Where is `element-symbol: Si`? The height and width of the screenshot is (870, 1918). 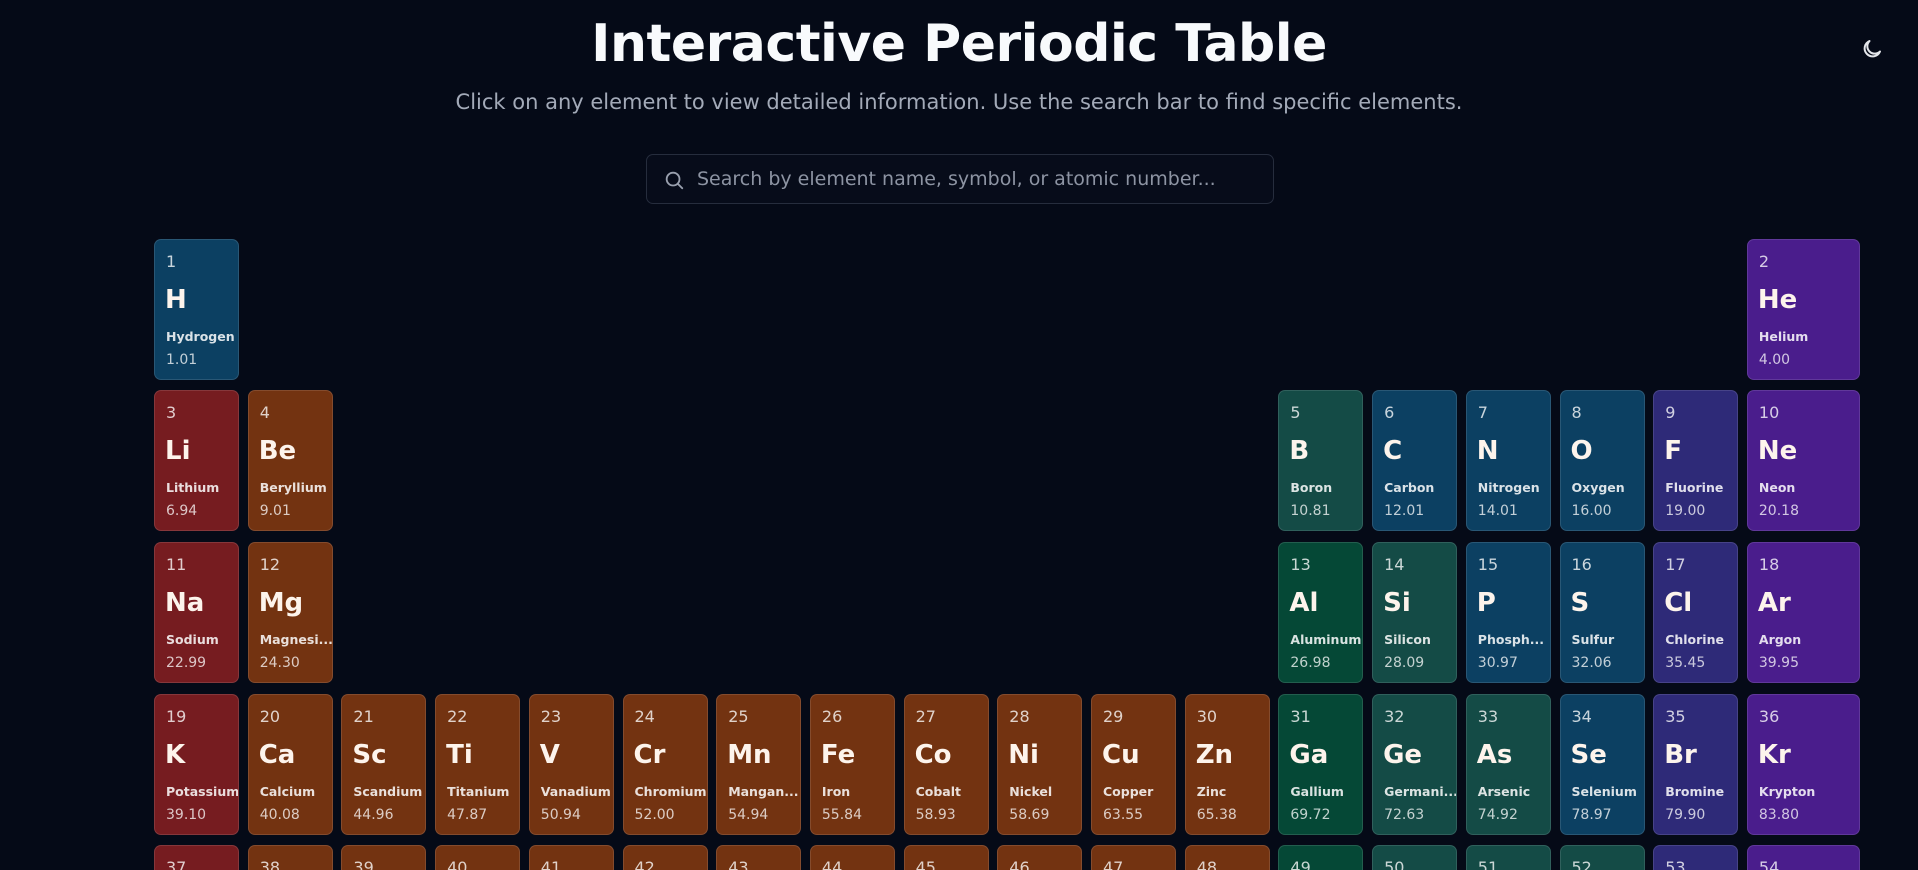
element-symbol: Si is located at coordinates (1397, 602).